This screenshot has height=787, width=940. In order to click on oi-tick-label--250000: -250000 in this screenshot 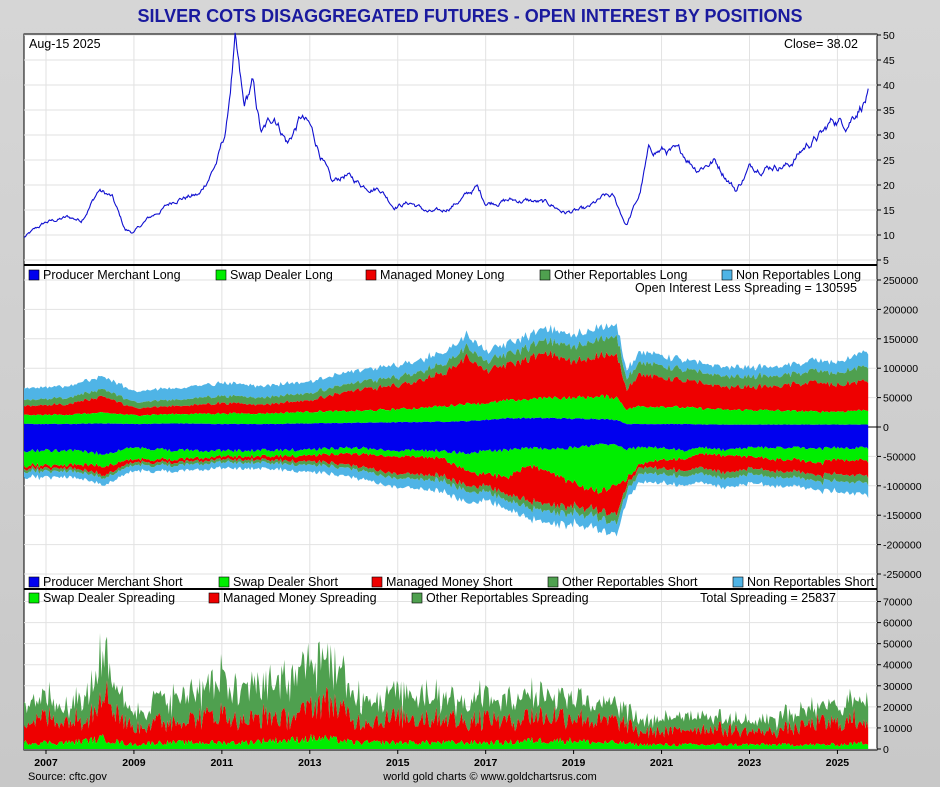, I will do `click(902, 575)`.